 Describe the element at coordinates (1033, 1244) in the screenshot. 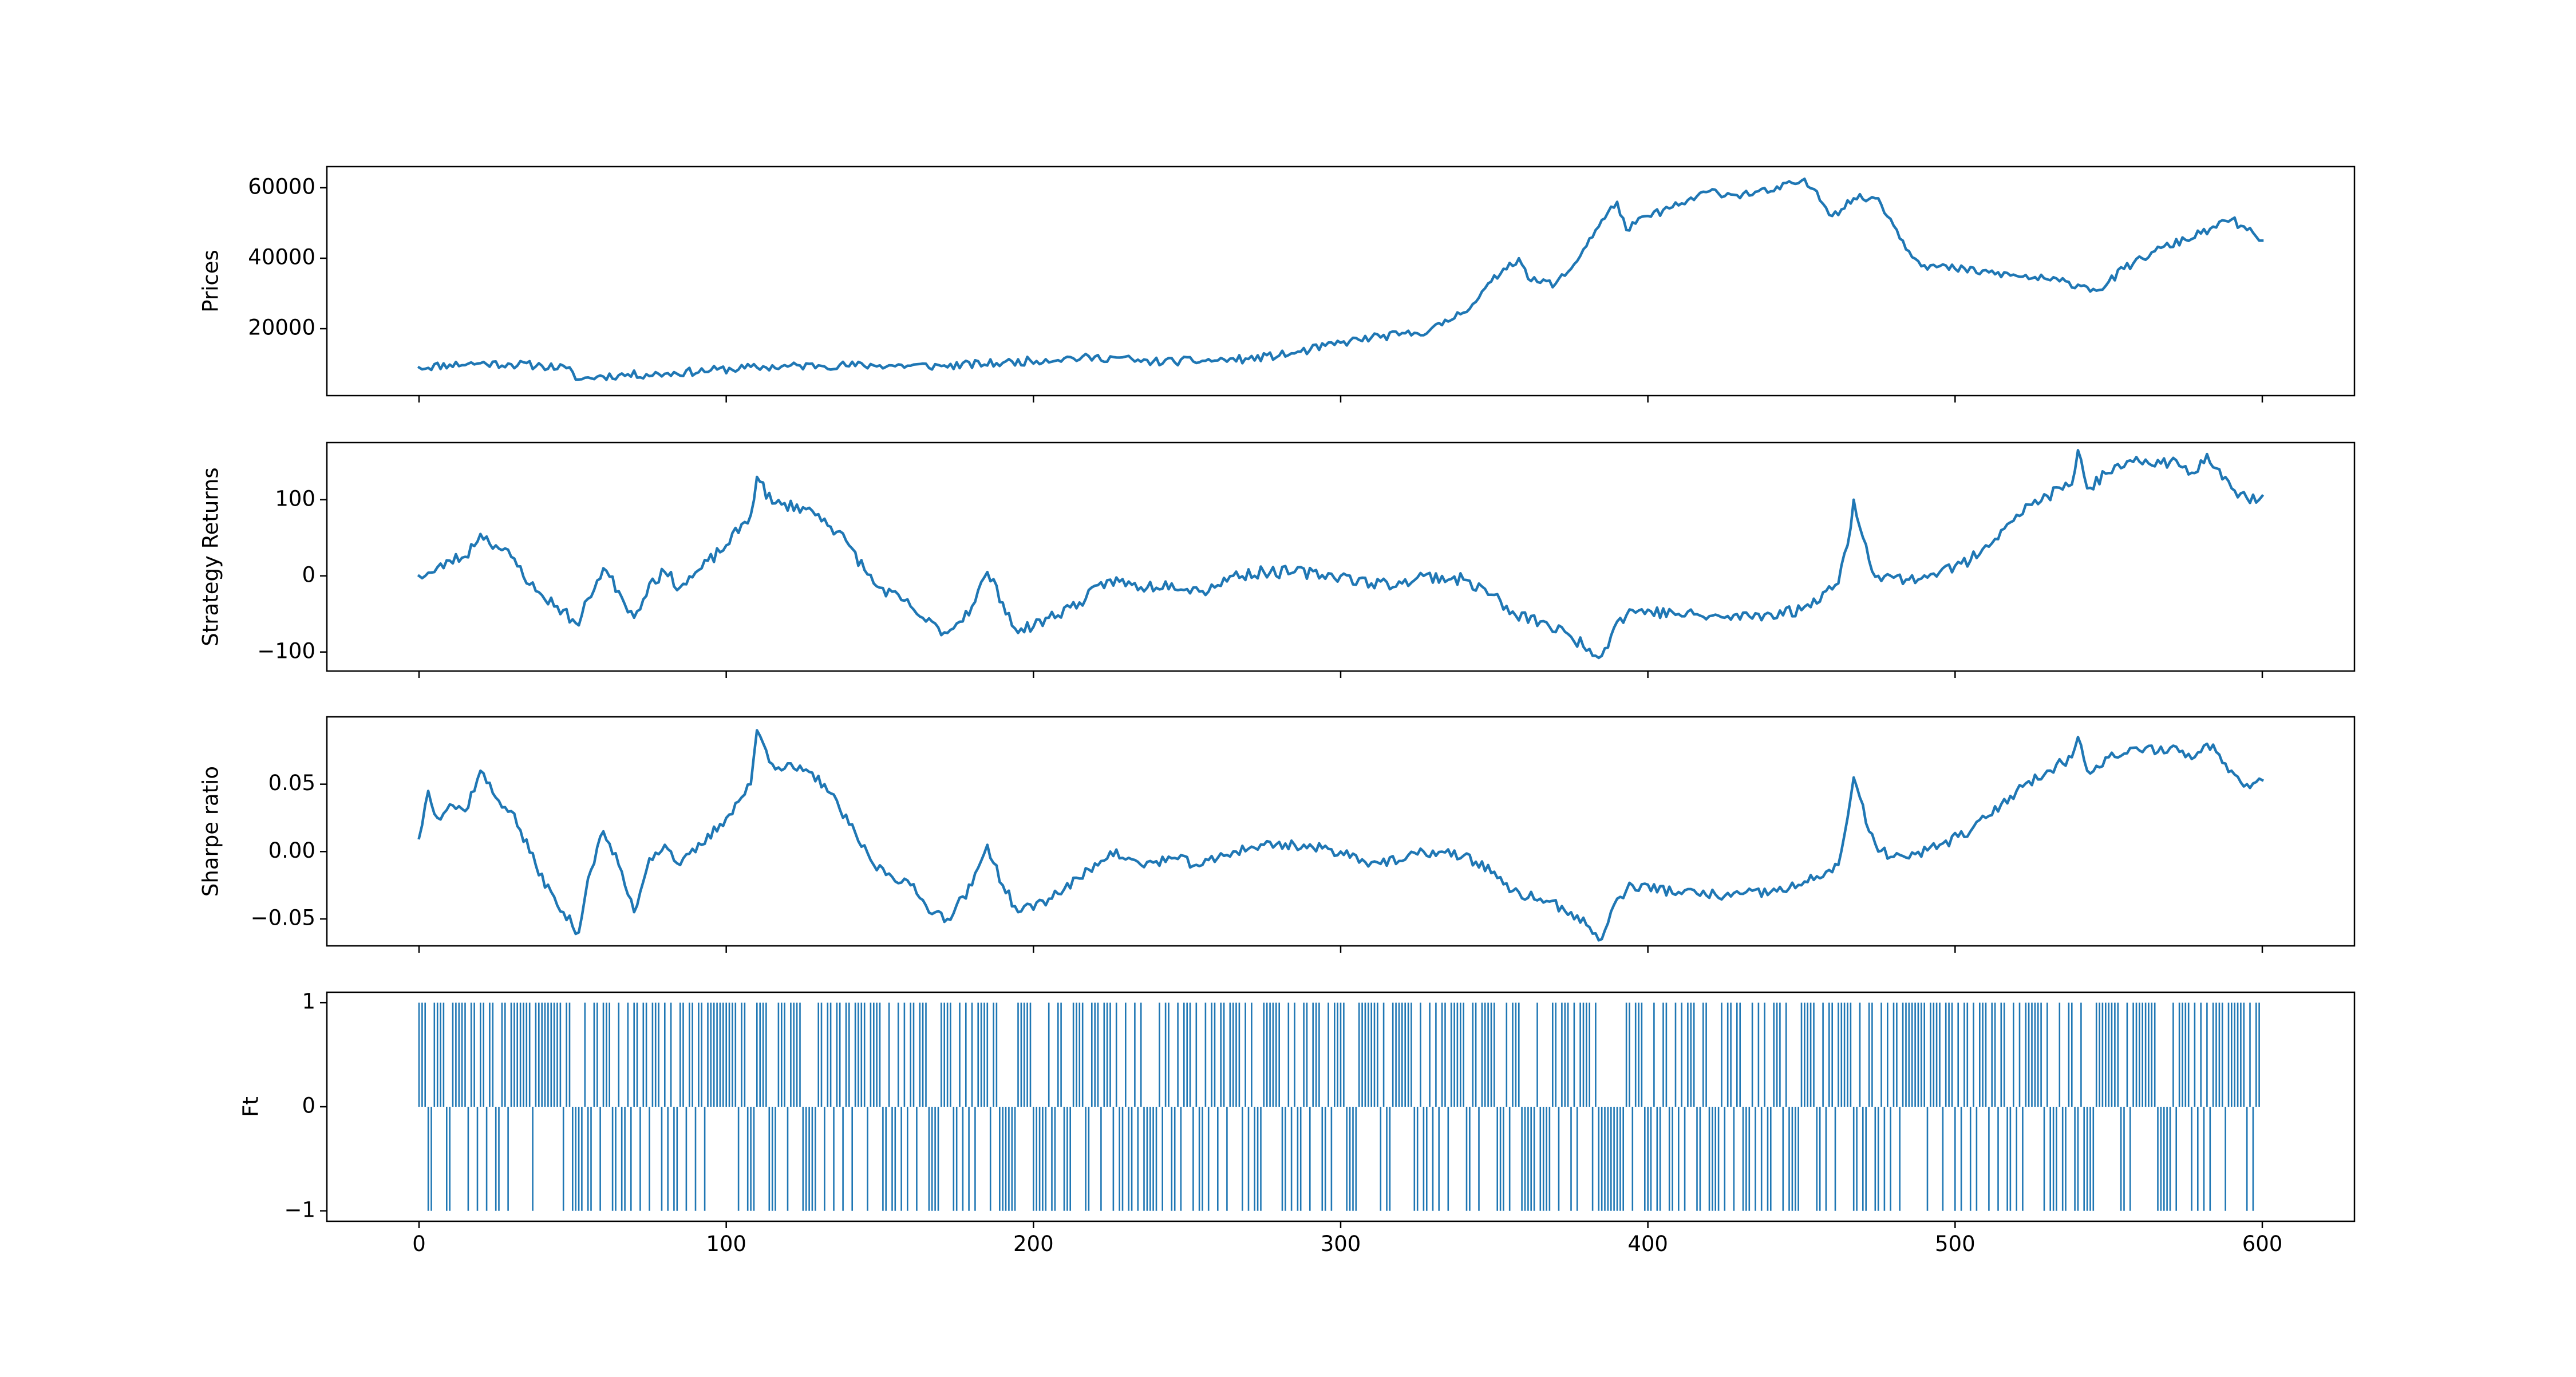

I see `x-tick-label: 200` at that location.